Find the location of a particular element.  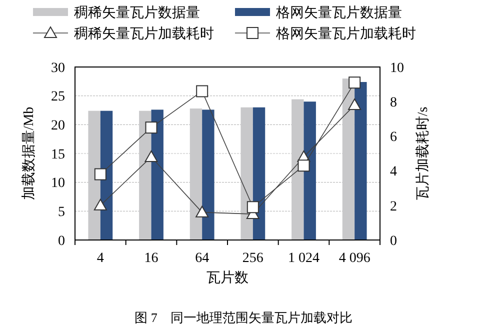

y-tick-label: 5 is located at coordinates (61, 212).